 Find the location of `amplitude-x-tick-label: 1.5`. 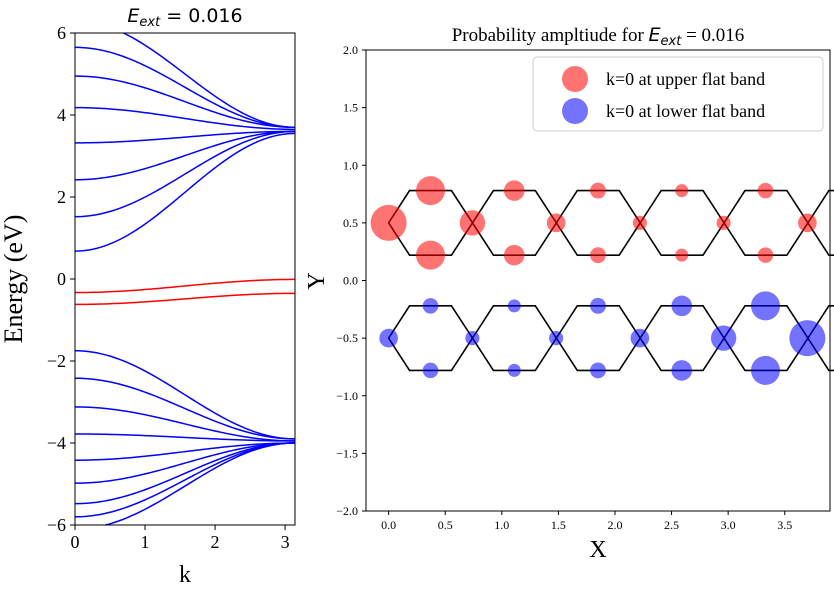

amplitude-x-tick-label: 1.5 is located at coordinates (558, 525).